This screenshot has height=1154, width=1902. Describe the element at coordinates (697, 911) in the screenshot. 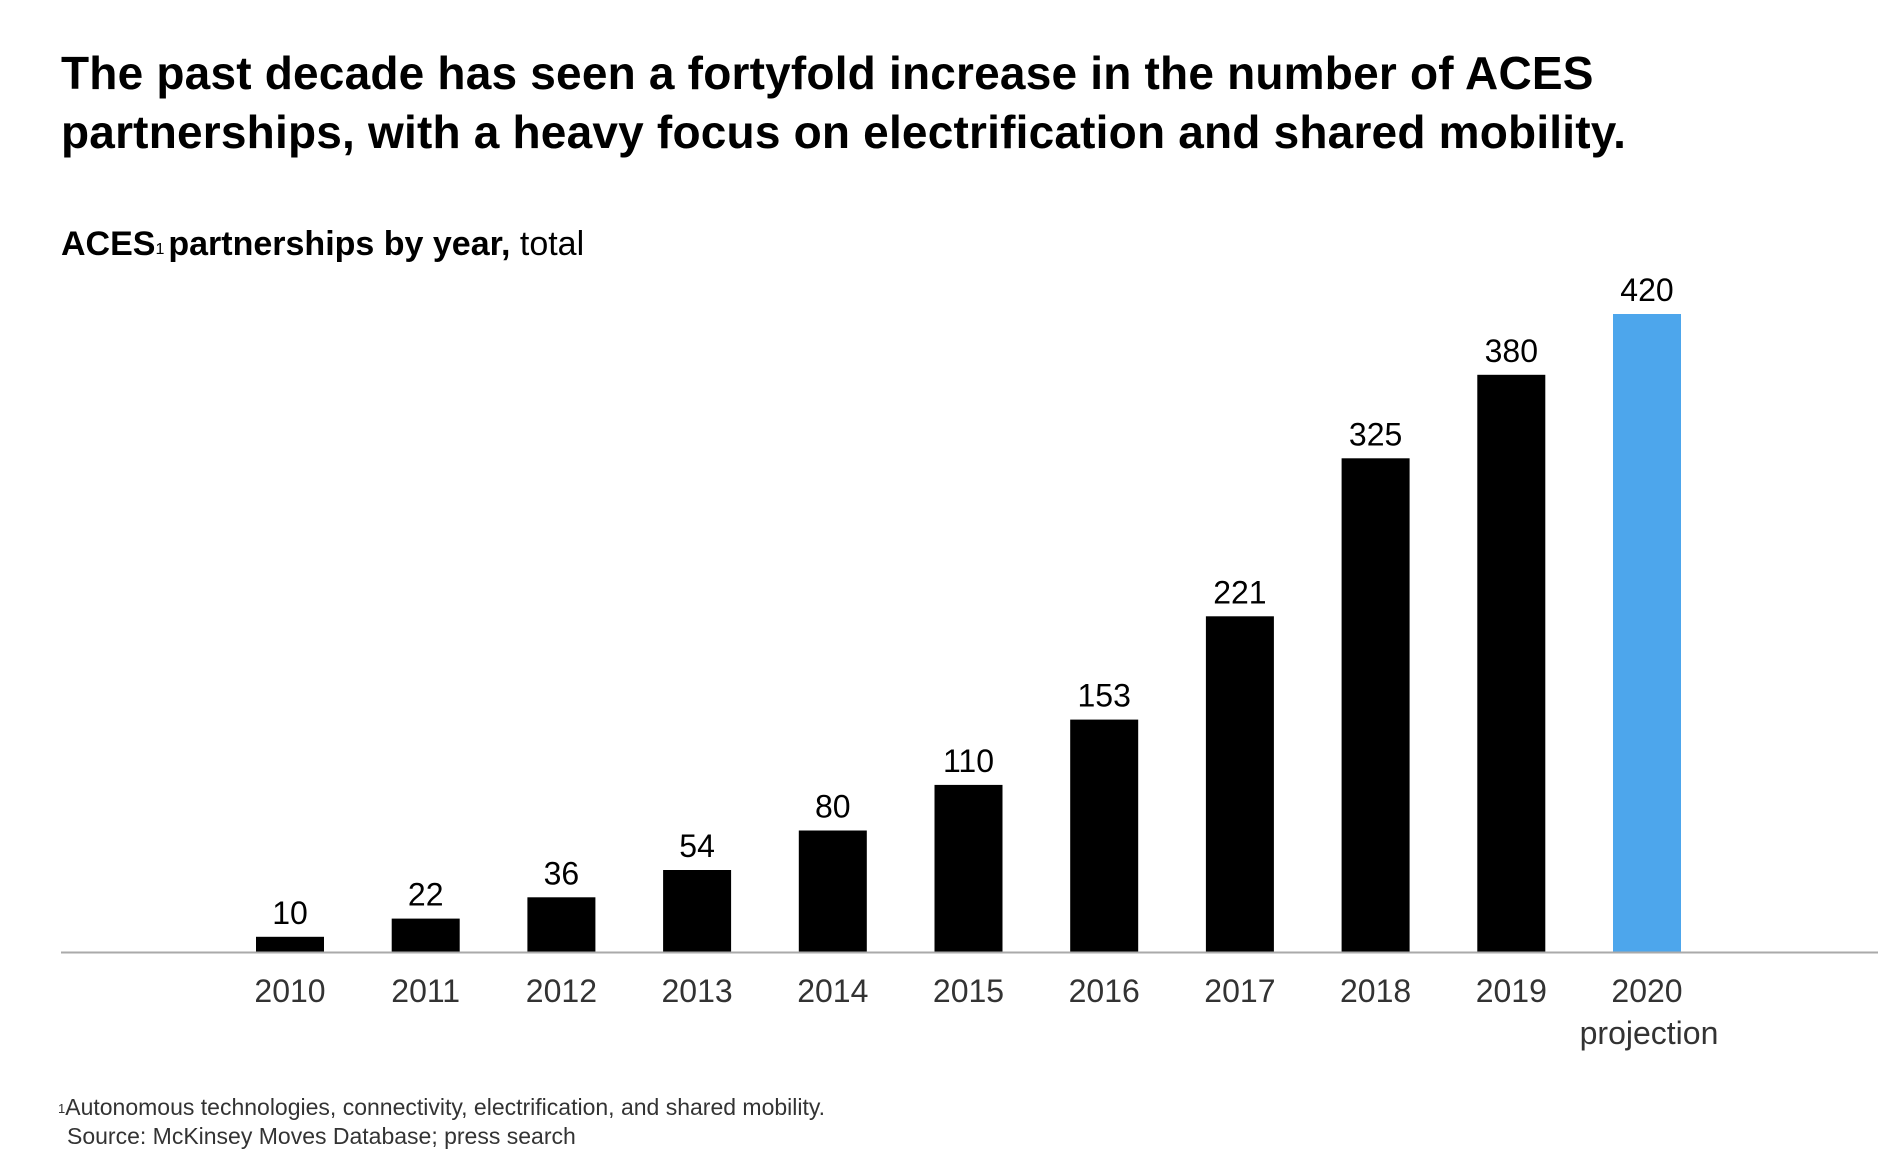

I see `bar-2013` at that location.